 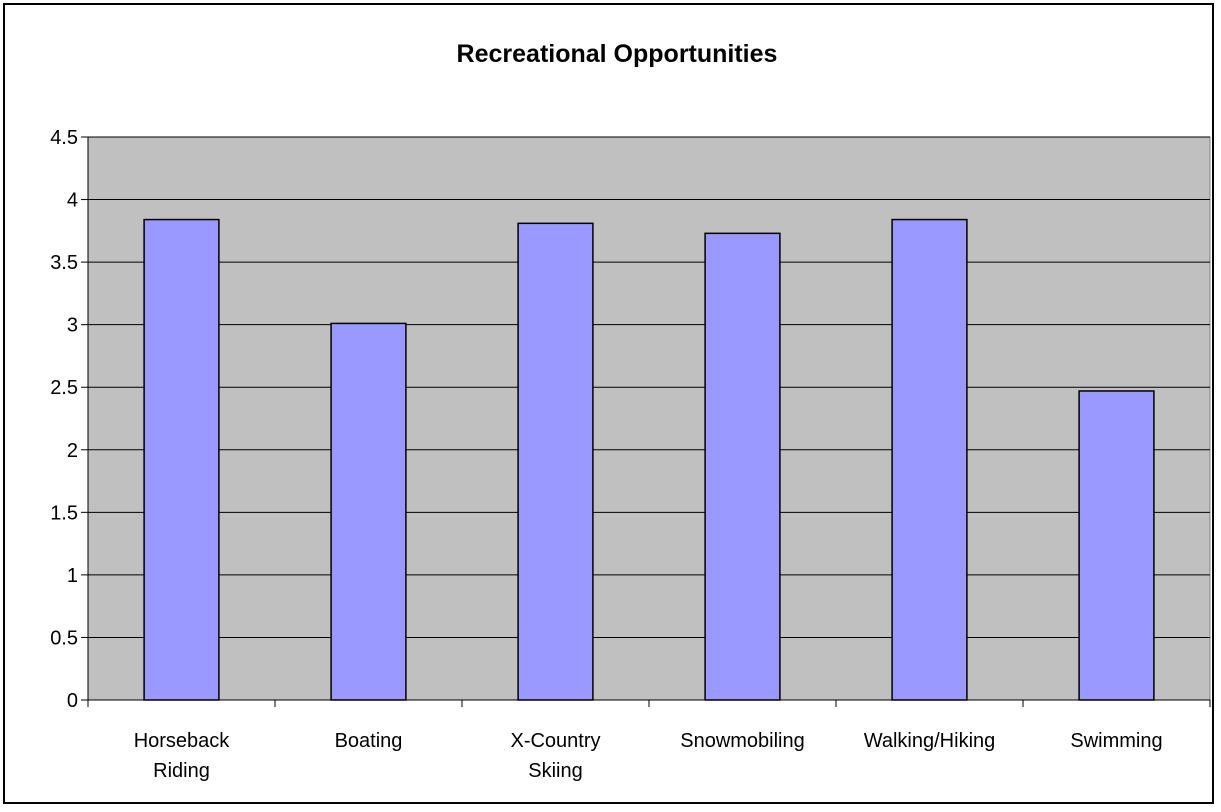 What do you see at coordinates (182, 741) in the screenshot?
I see `x-category-label: Horseback` at bounding box center [182, 741].